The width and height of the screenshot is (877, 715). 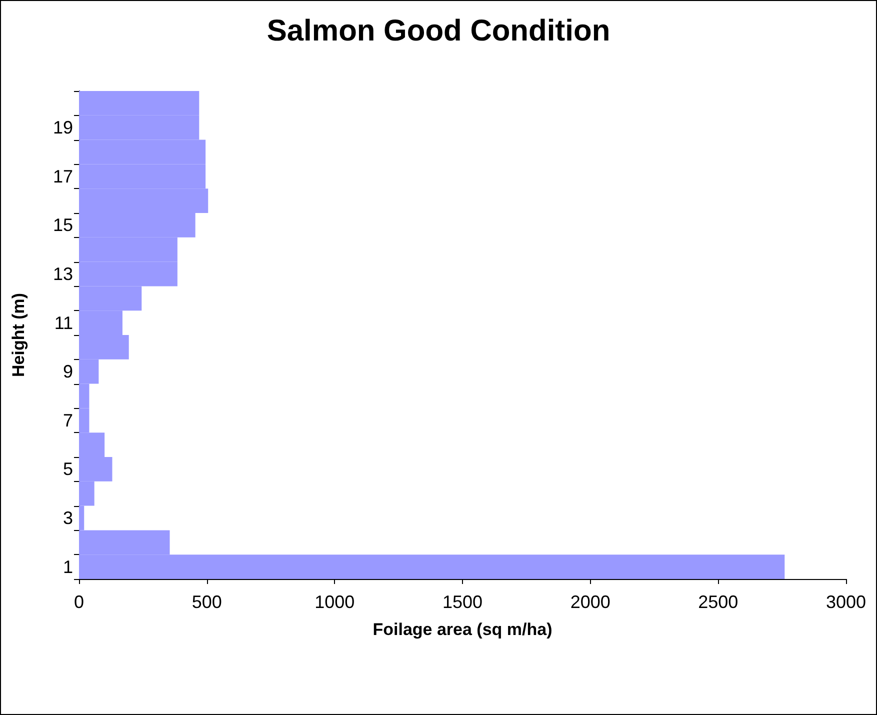 I want to click on x-tick-label: 2000, so click(x=590, y=602).